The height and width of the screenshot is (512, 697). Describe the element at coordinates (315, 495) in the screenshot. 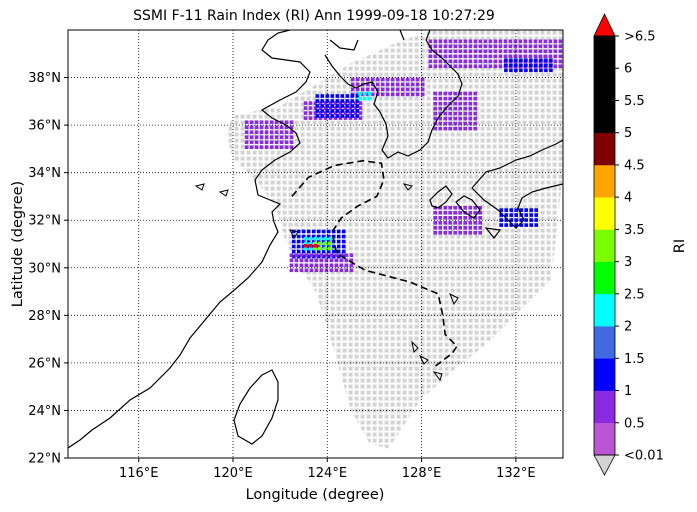

I see `x-axis-label: Longitude (degree)` at that location.